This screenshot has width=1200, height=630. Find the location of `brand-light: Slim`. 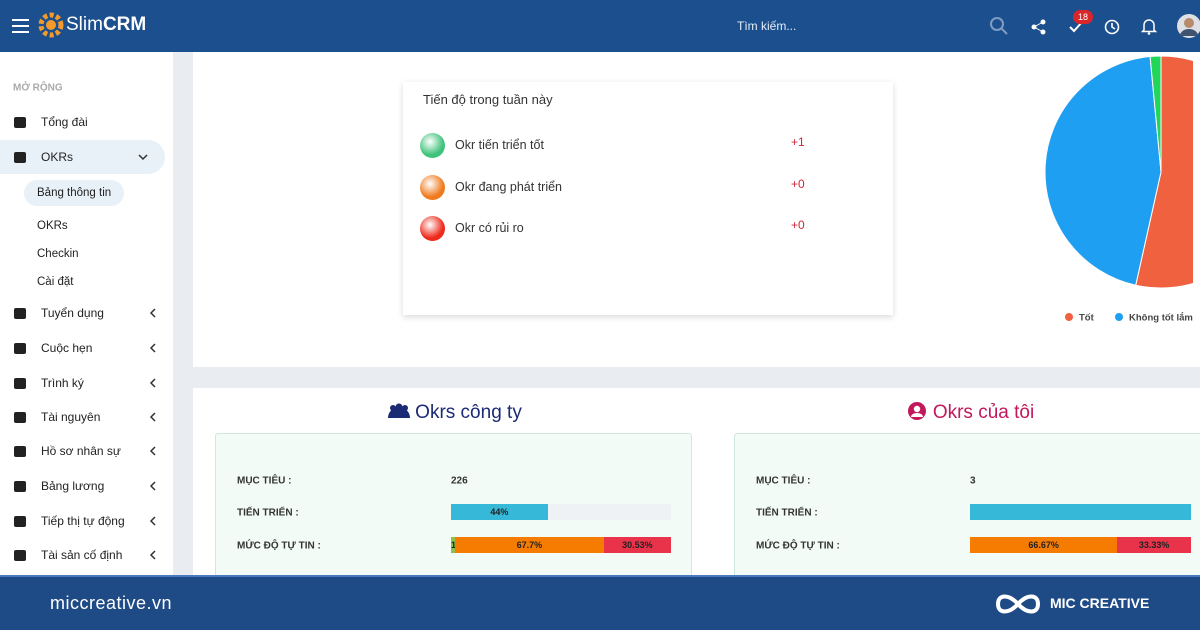

brand-light: Slim is located at coordinates (84, 24).